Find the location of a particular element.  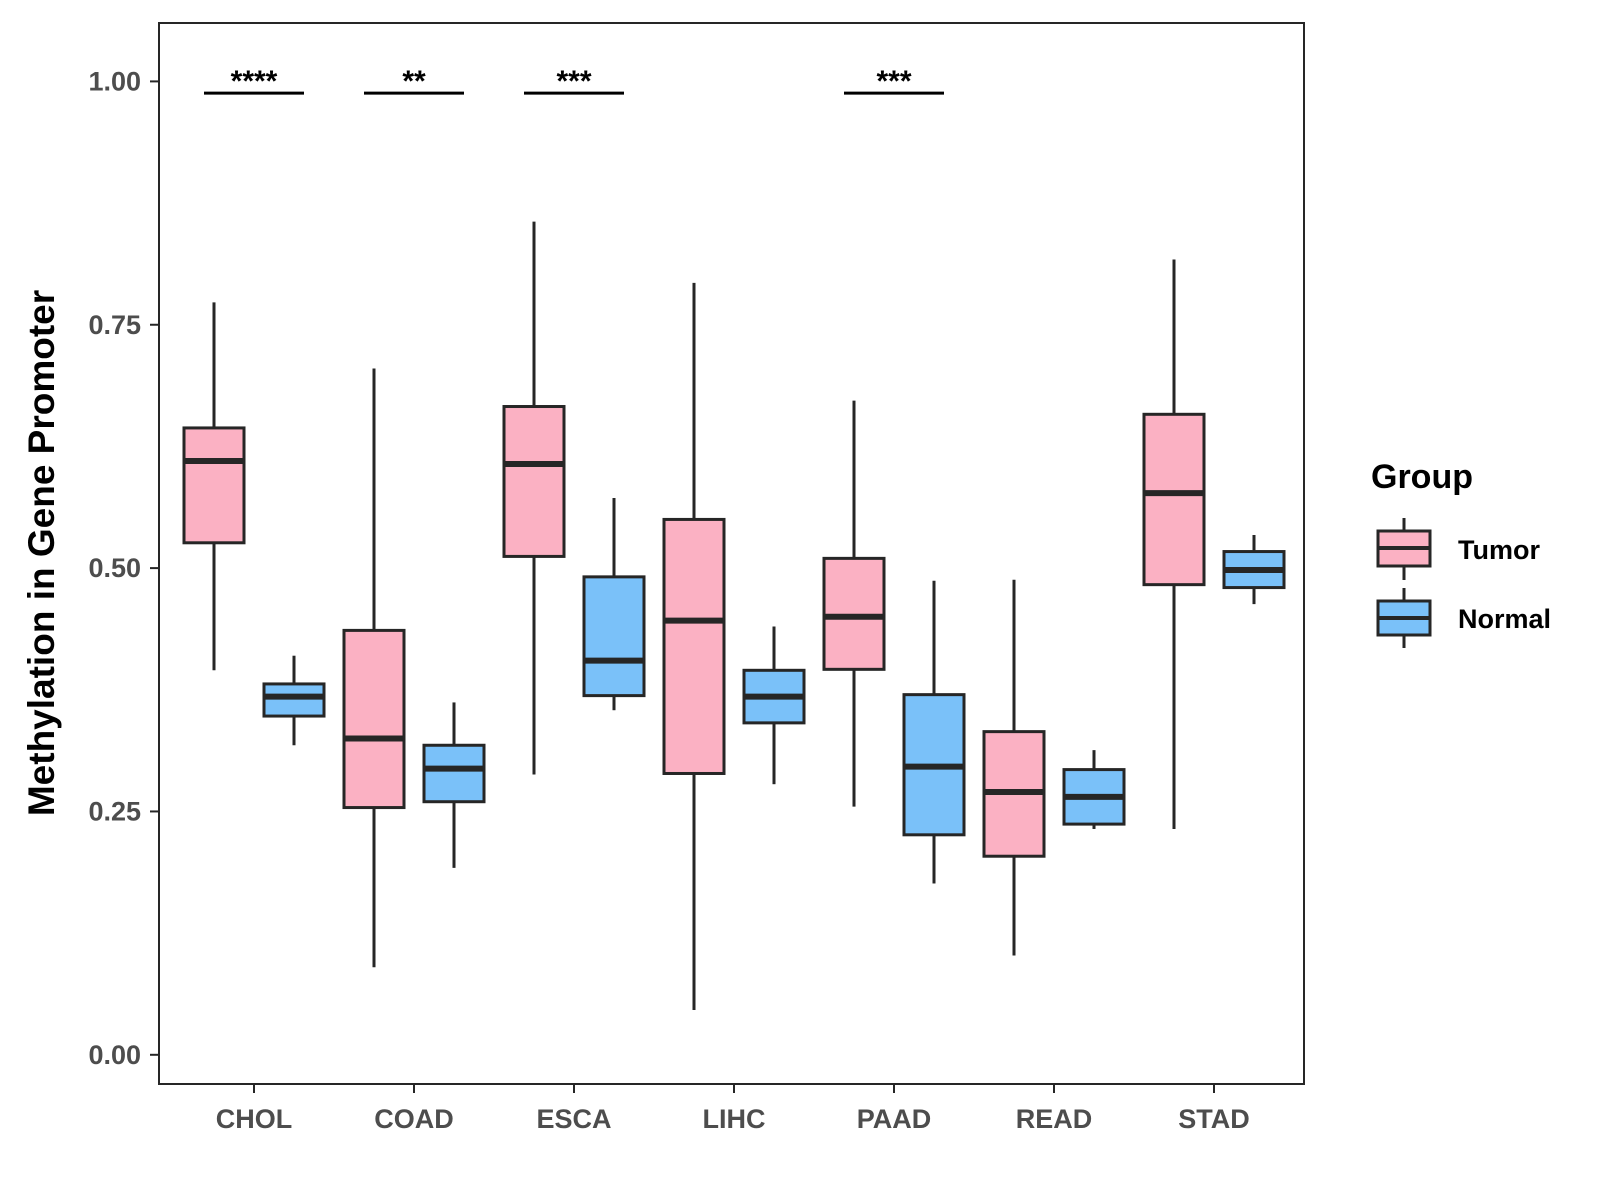

box-tumor-stad is located at coordinates (1174, 544).